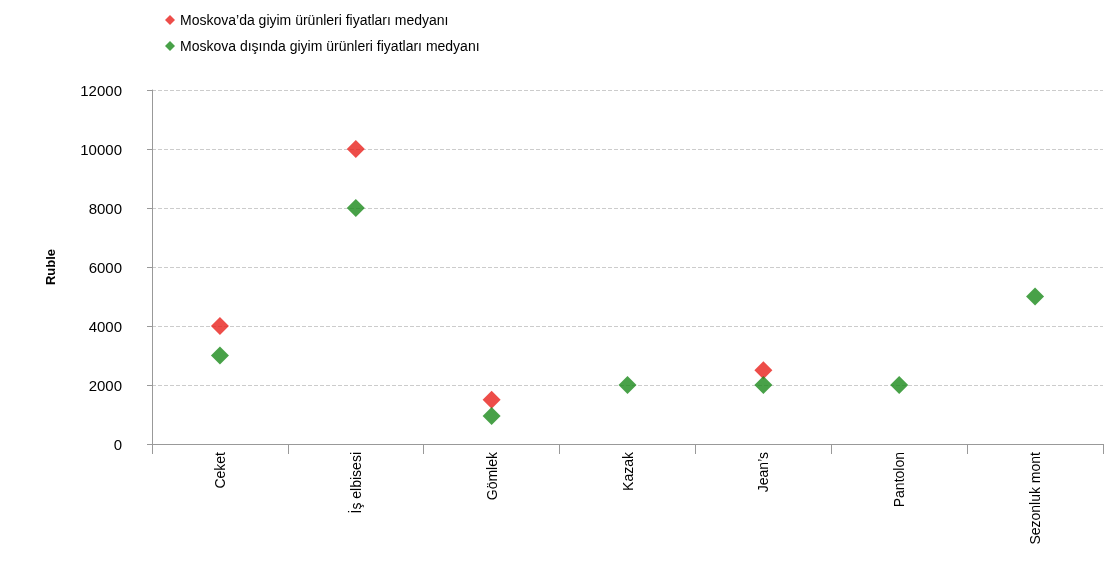 The height and width of the screenshot is (568, 1111). Describe the element at coordinates (899, 480) in the screenshot. I see `x-tick-label: Pantolon` at that location.